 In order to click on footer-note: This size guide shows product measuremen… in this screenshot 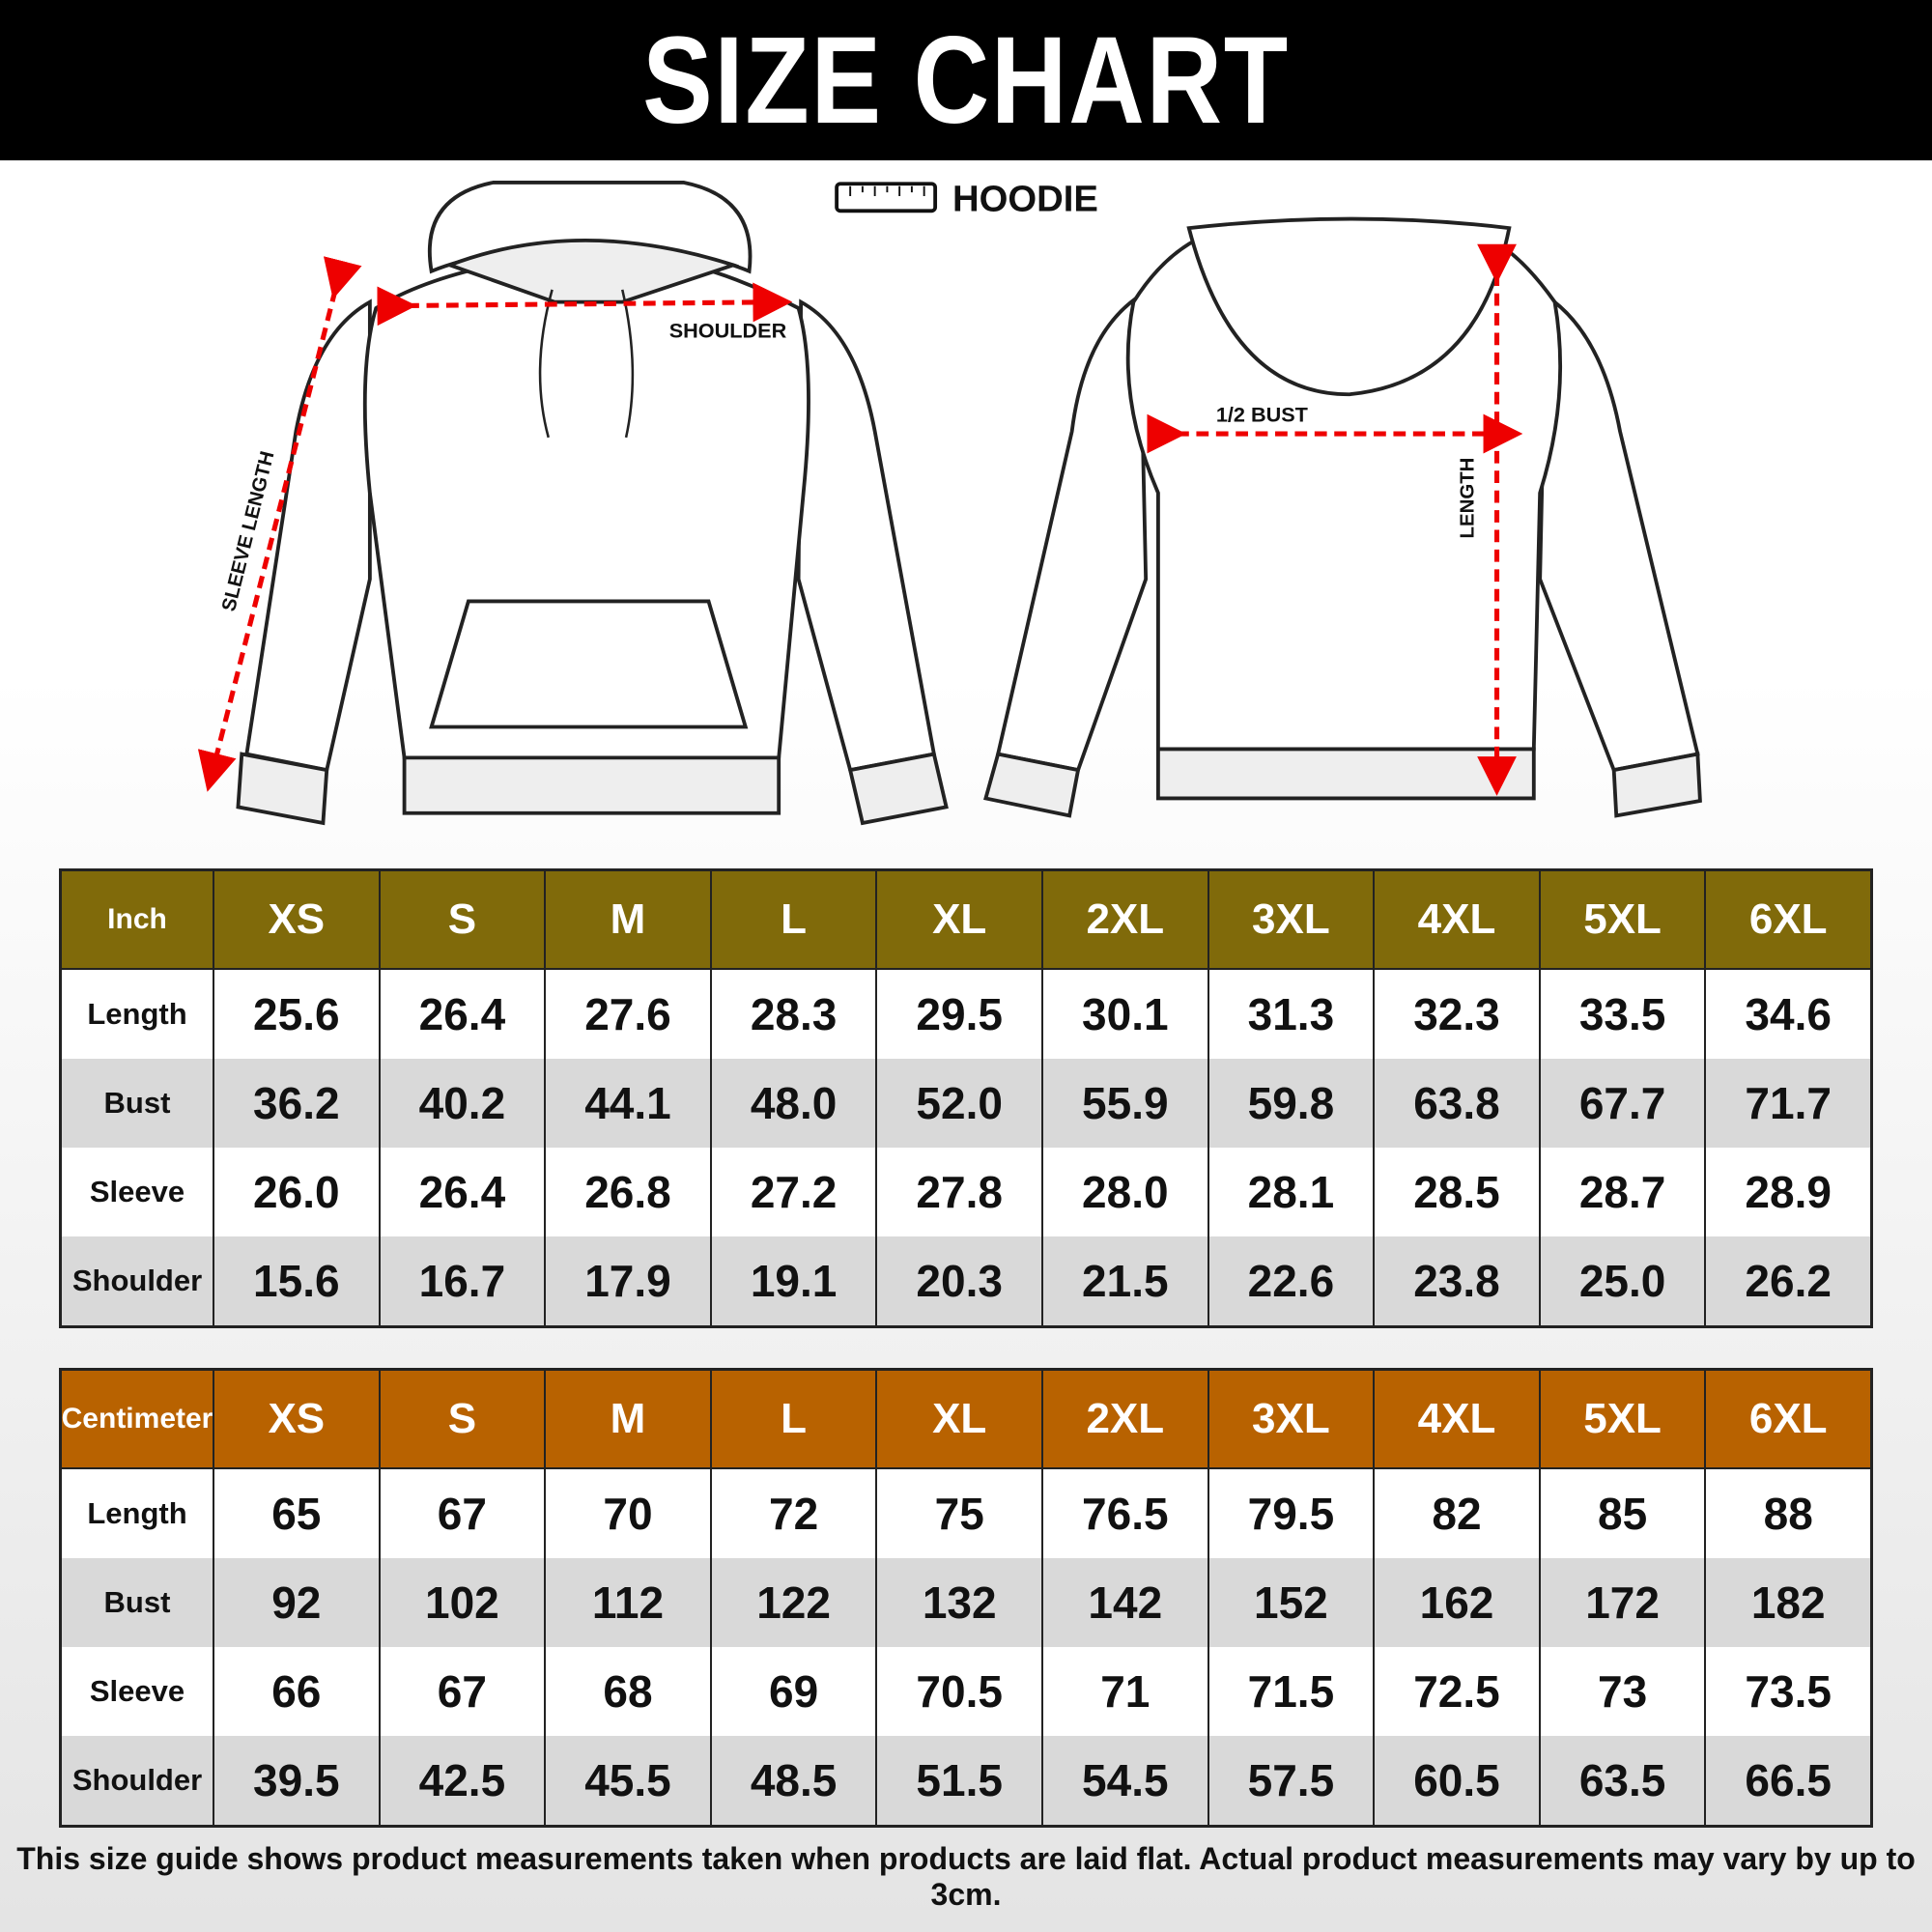, I will do `click(966, 1876)`.